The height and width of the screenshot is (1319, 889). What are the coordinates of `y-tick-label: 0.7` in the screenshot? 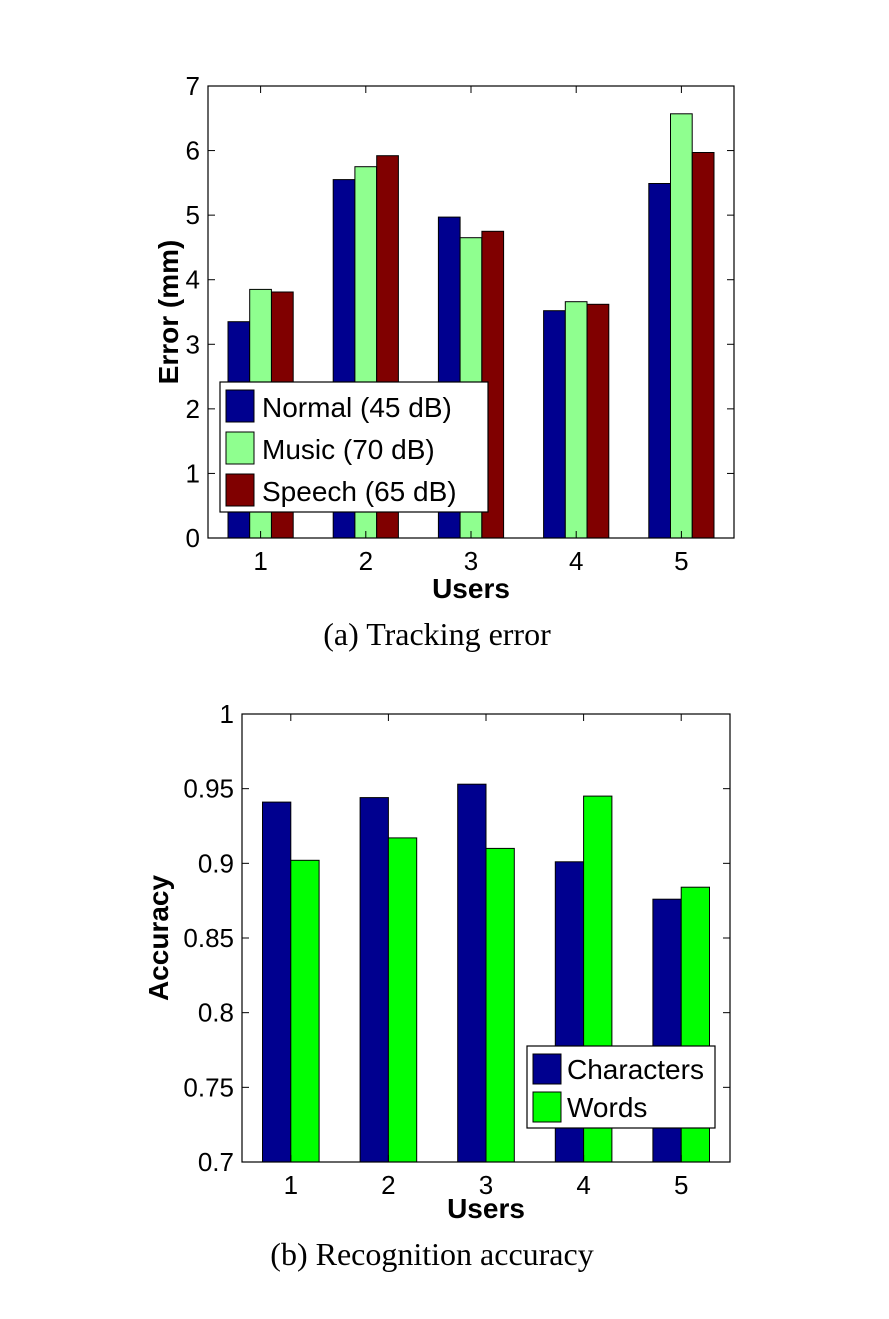 It's located at (216, 1162).